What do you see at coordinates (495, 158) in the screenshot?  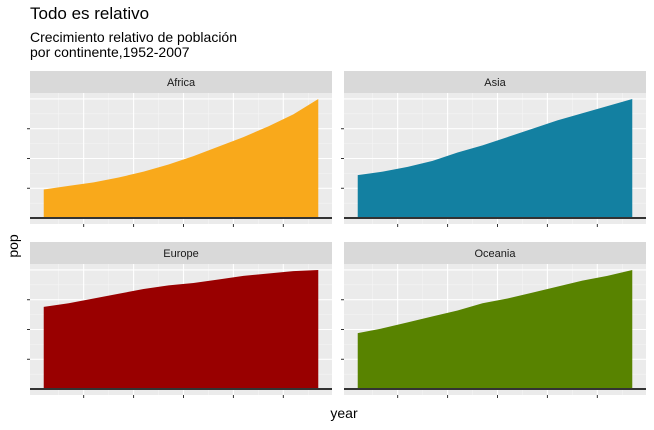 I see `area-series-asia` at bounding box center [495, 158].